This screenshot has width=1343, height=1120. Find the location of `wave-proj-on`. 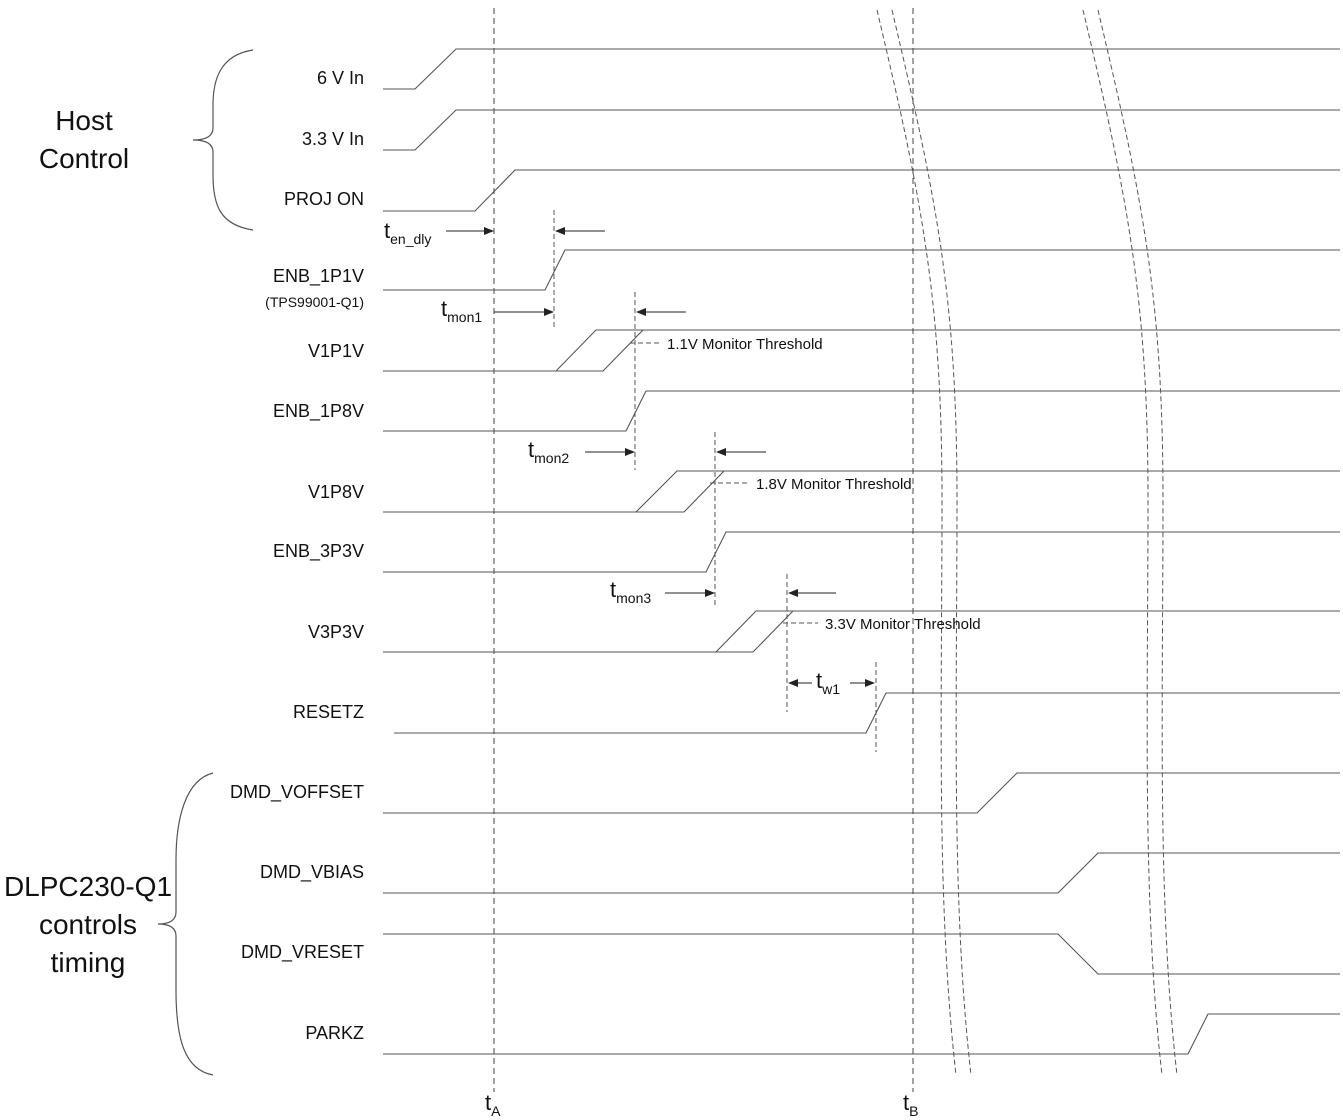

wave-proj-on is located at coordinates (861, 190).